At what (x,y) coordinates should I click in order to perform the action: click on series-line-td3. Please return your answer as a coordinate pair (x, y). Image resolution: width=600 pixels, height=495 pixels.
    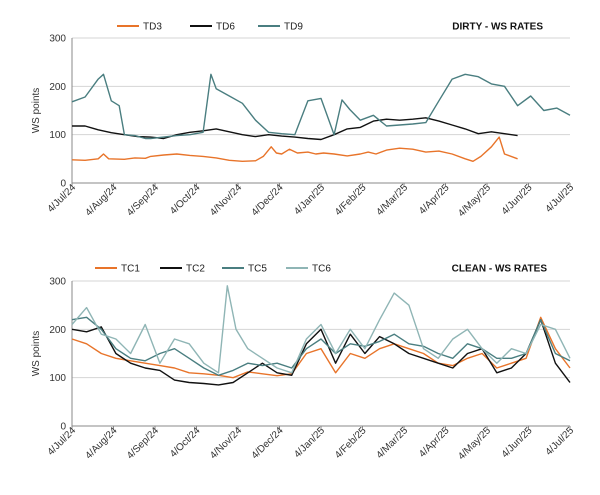
    Looking at the image, I should click on (294, 149).